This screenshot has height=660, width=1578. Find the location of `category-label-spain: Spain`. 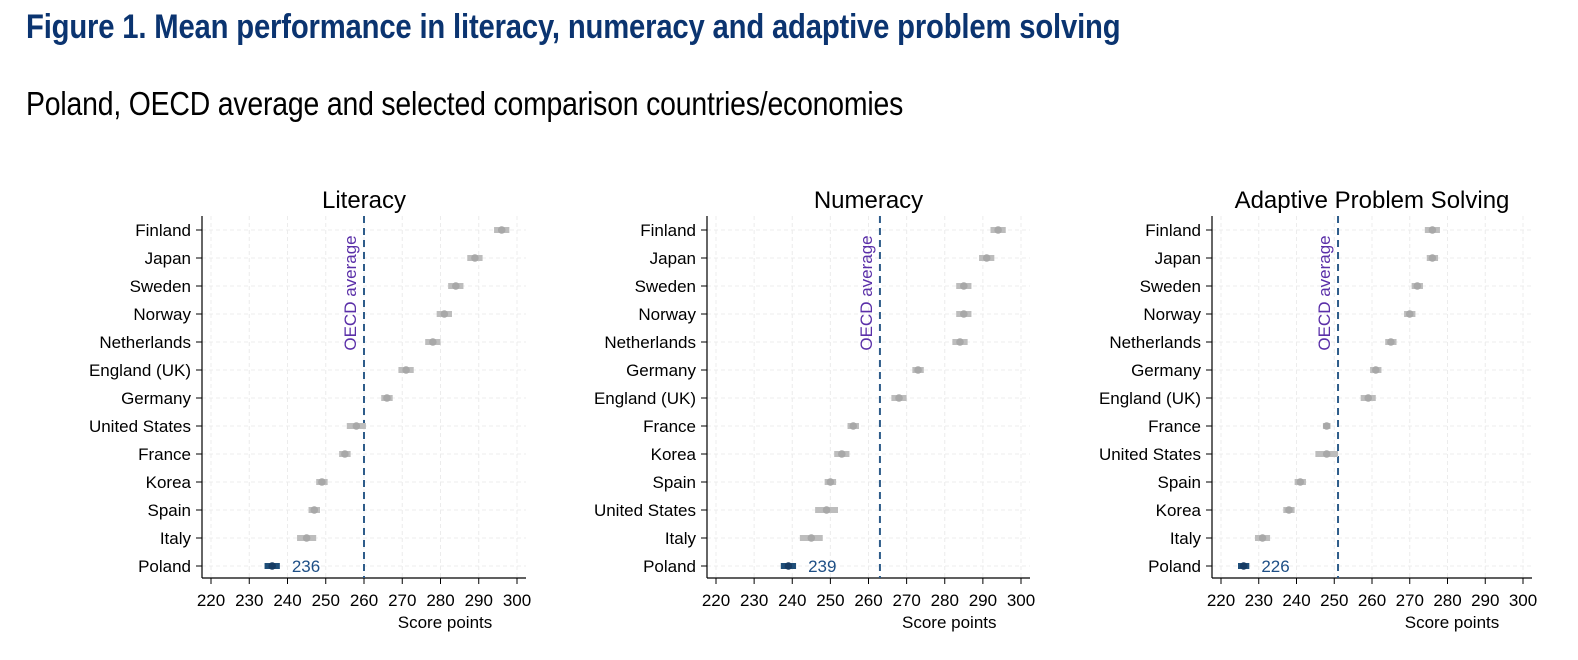

category-label-spain: Spain is located at coordinates (674, 482).